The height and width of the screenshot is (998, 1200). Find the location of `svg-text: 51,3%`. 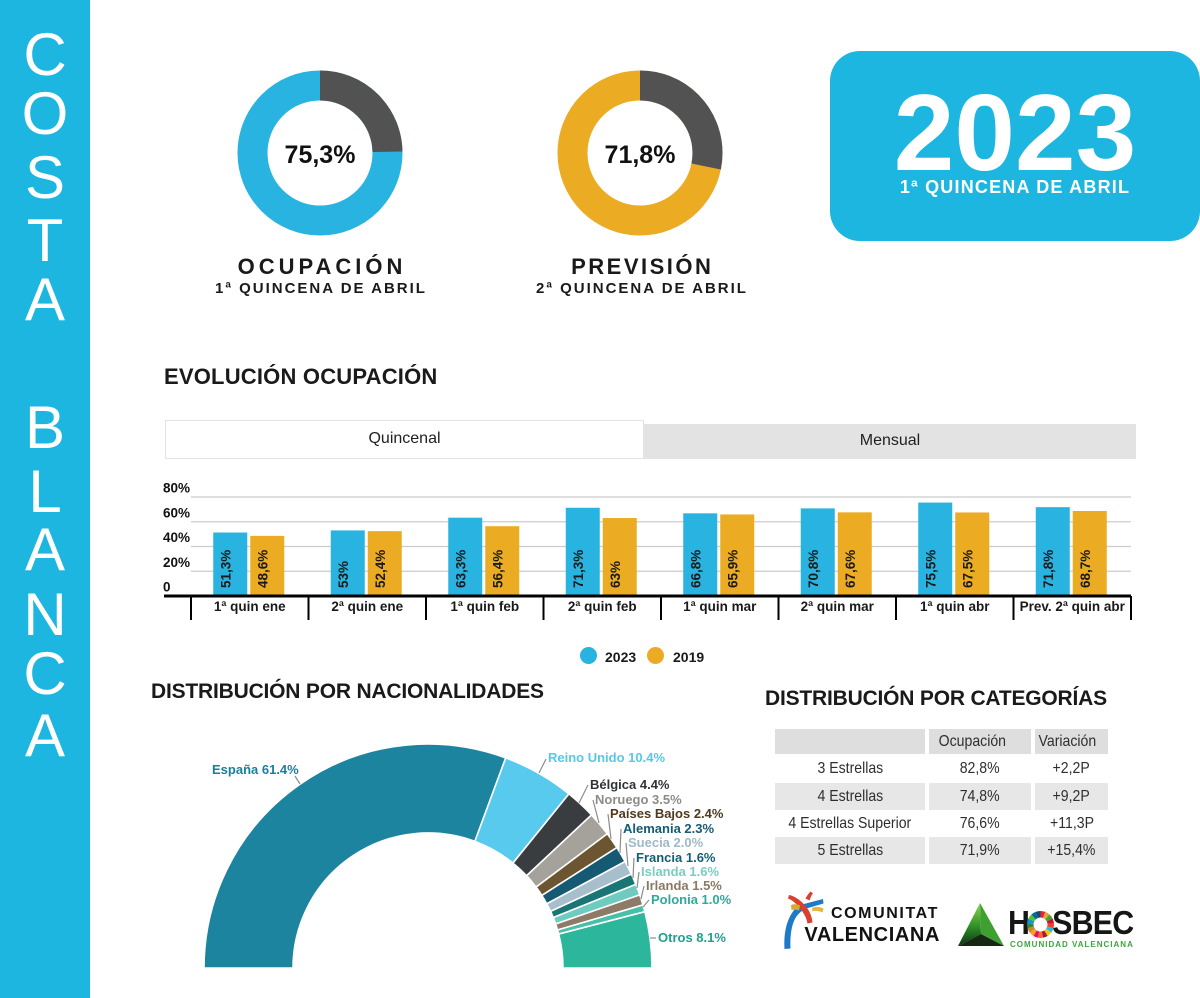

svg-text: 51,3% is located at coordinates (225, 569).